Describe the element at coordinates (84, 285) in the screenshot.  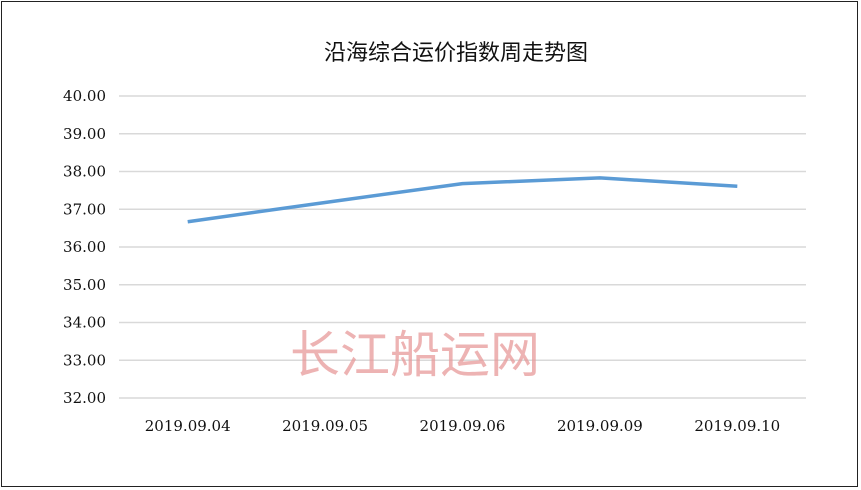
I see `y-tick-label: 35.00` at that location.